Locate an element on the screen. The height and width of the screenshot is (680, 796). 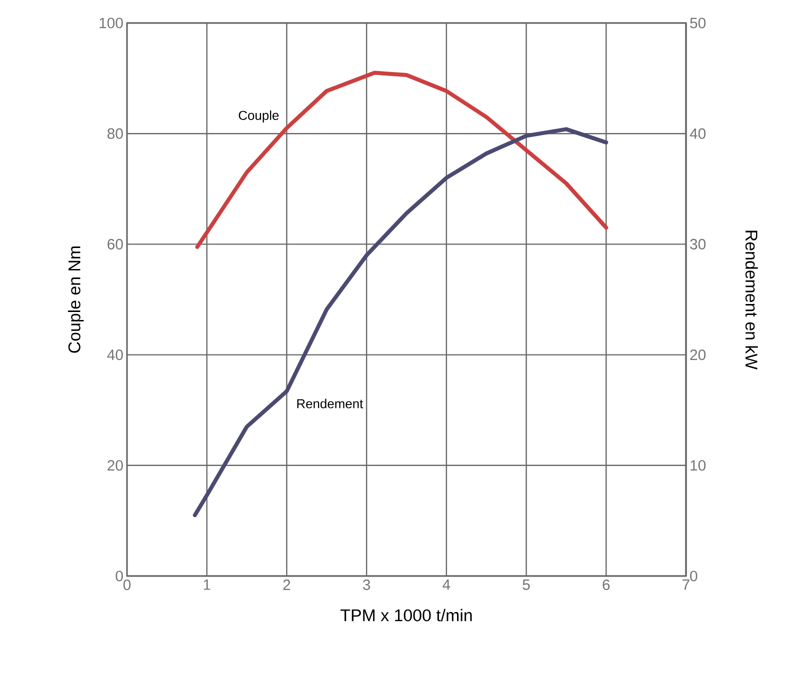
x-tick-label: 0 is located at coordinates (127, 585).